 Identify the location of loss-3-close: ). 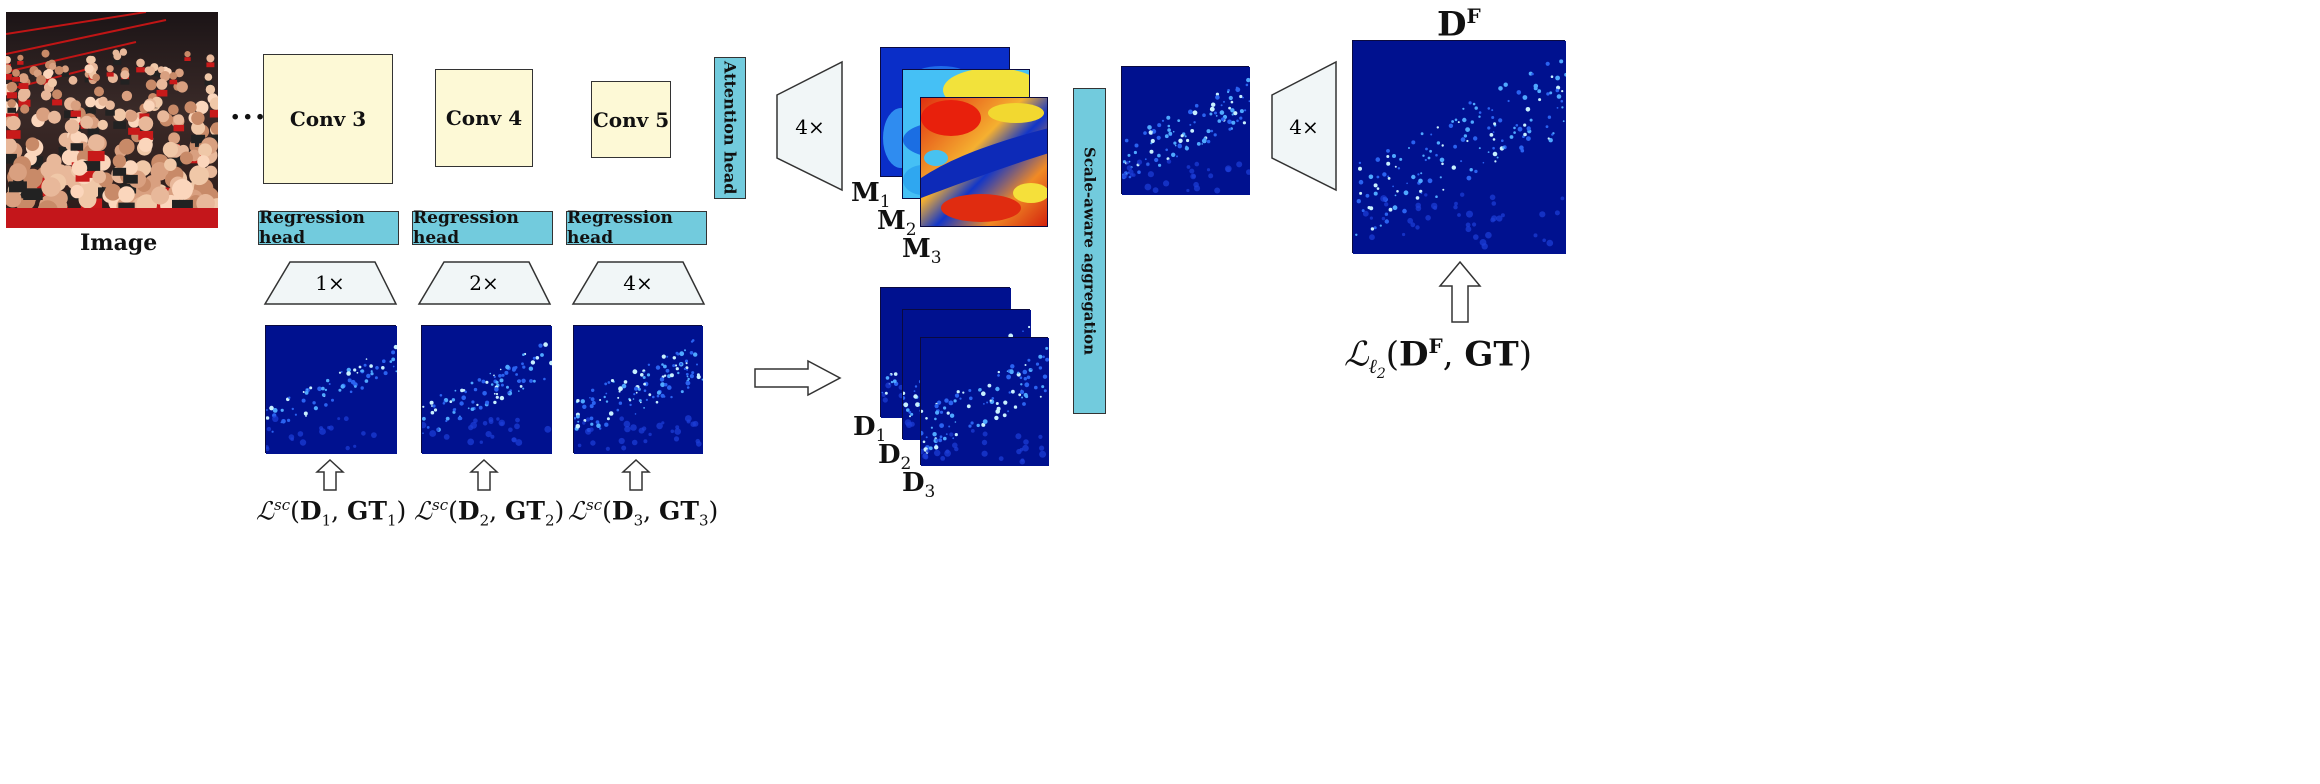
(713, 511).